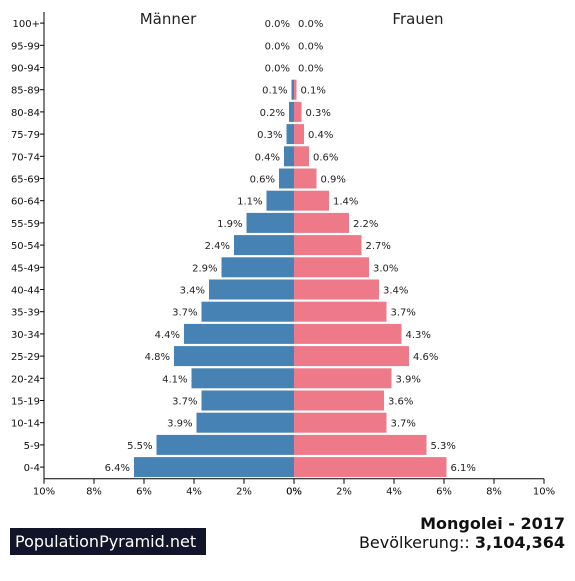 This screenshot has height=581, width=575. Describe the element at coordinates (204, 268) in the screenshot. I see `male-value-label: 2.9%` at that location.